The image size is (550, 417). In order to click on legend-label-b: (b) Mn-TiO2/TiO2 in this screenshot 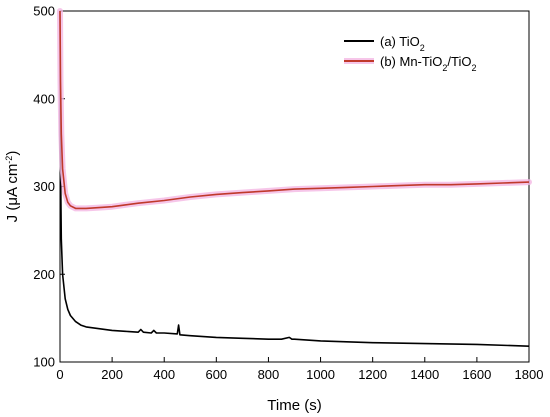, I will do `click(428, 63)`.